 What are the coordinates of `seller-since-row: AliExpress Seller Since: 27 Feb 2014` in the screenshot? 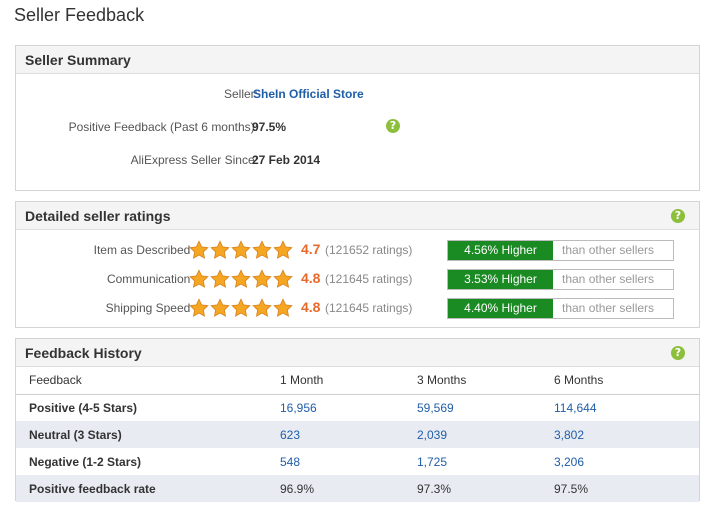 It's located at (357, 162).